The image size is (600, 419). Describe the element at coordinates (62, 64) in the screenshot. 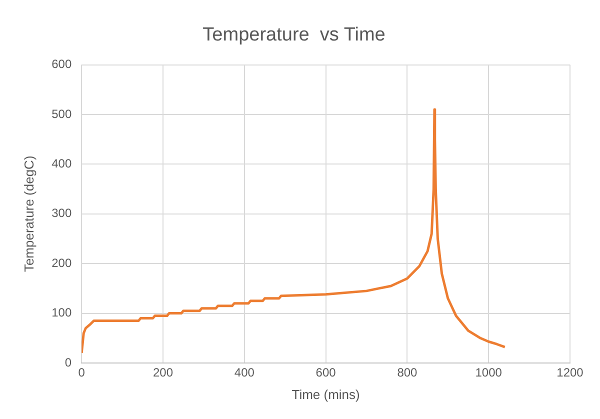

I see `y-tick-label: 600` at that location.